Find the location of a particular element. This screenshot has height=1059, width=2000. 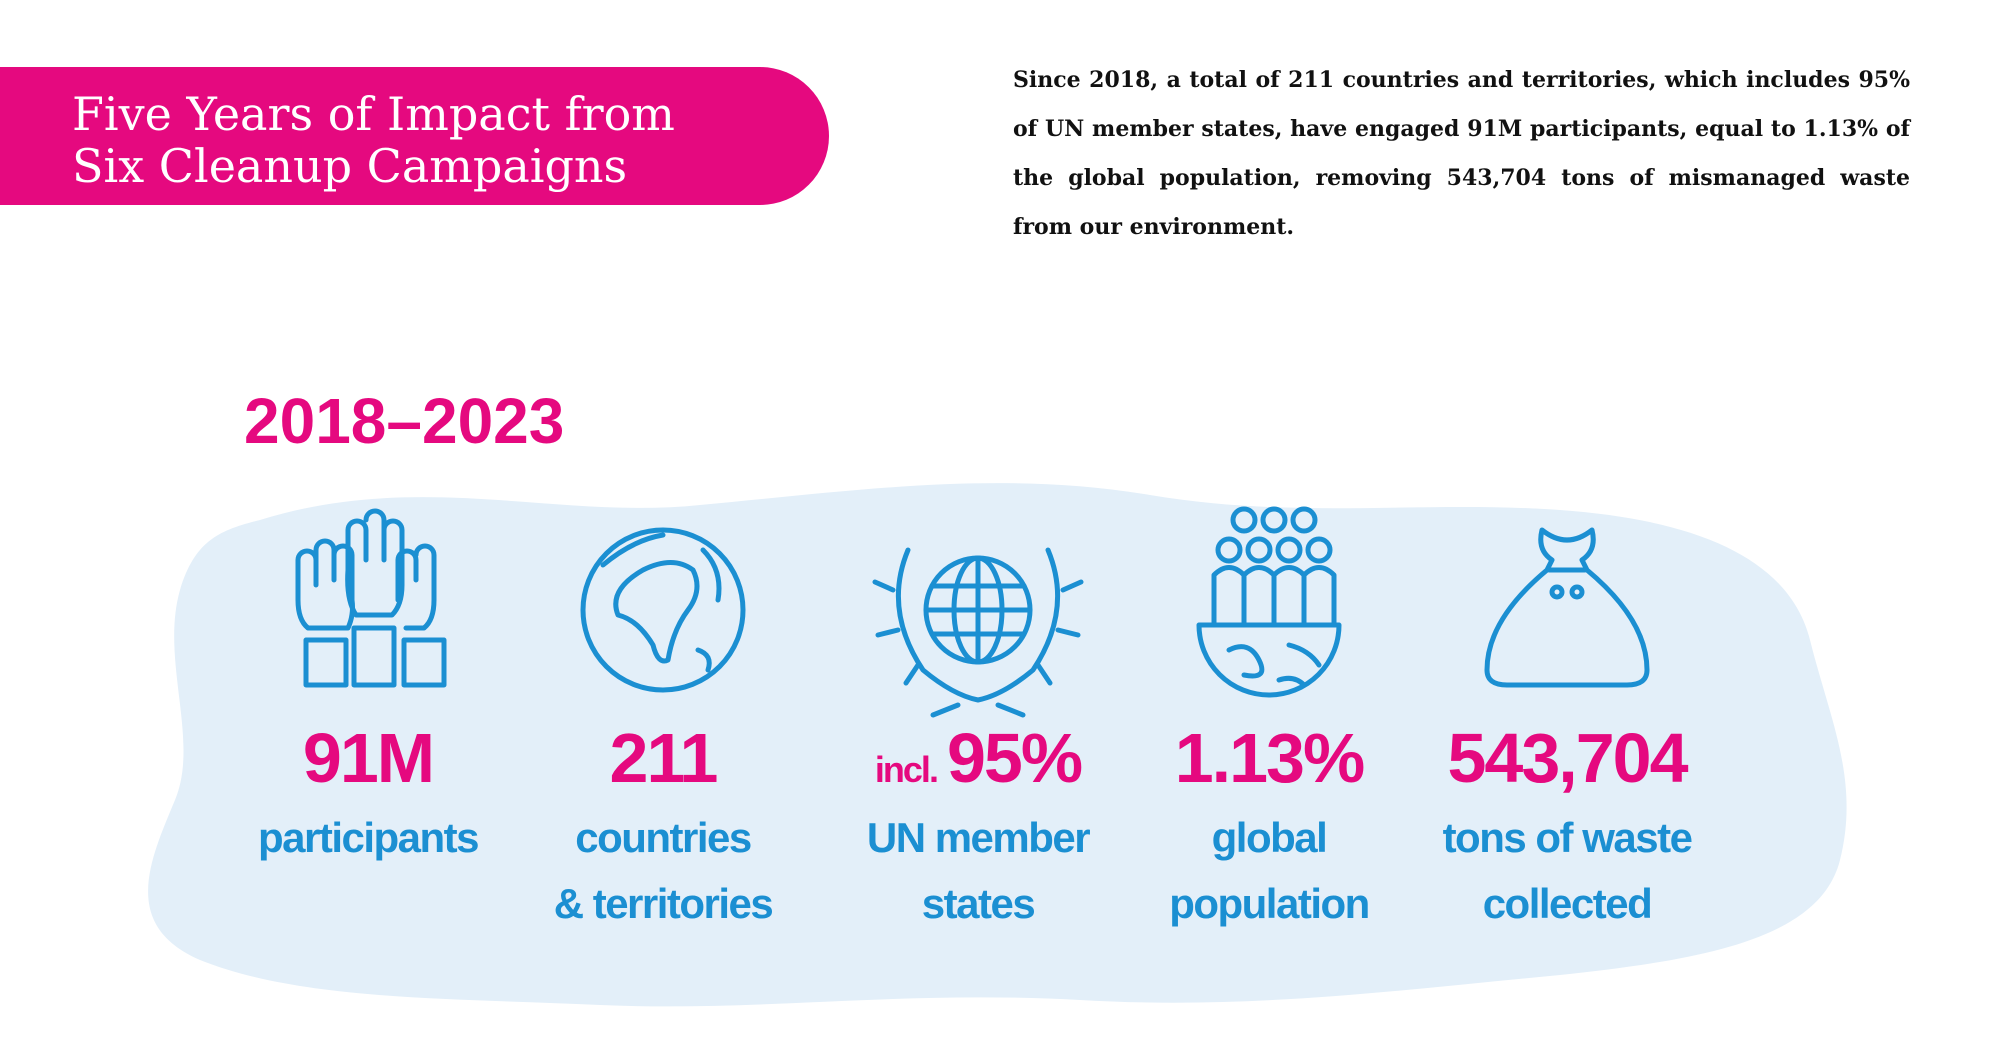

stat-label: population is located at coordinates (1269, 903).